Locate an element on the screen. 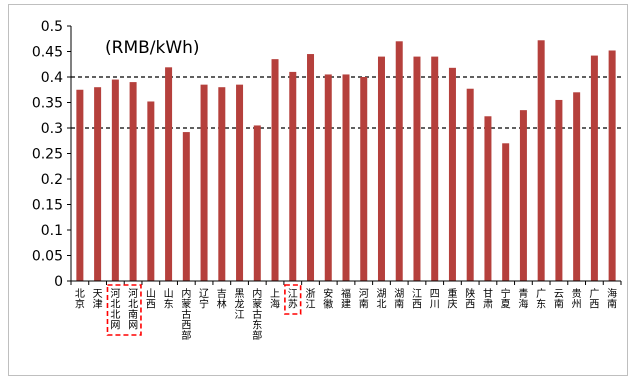 The image size is (632, 381). x-category-label: 辽宁 is located at coordinates (204, 299).